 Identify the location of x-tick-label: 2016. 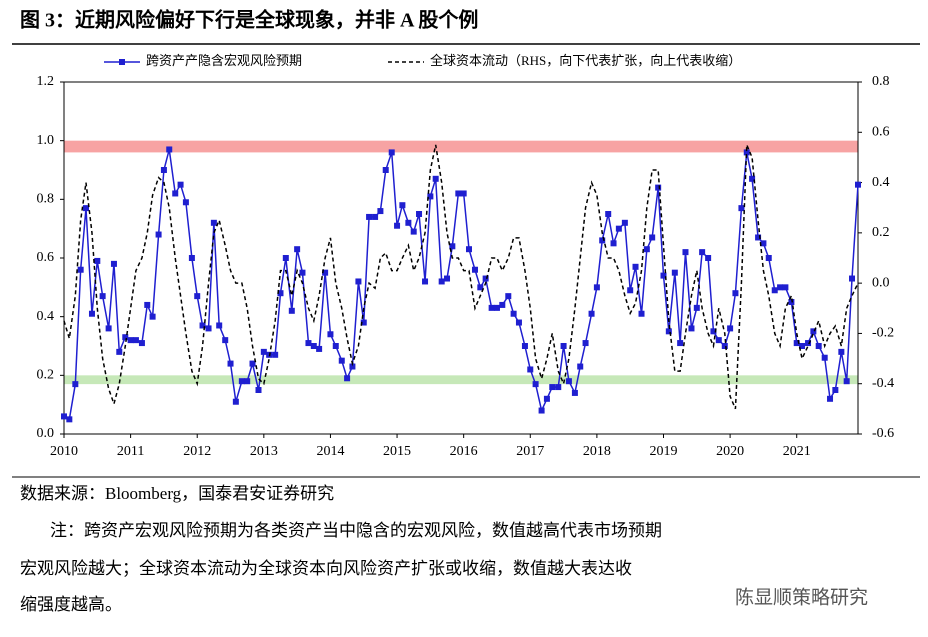
(464, 451).